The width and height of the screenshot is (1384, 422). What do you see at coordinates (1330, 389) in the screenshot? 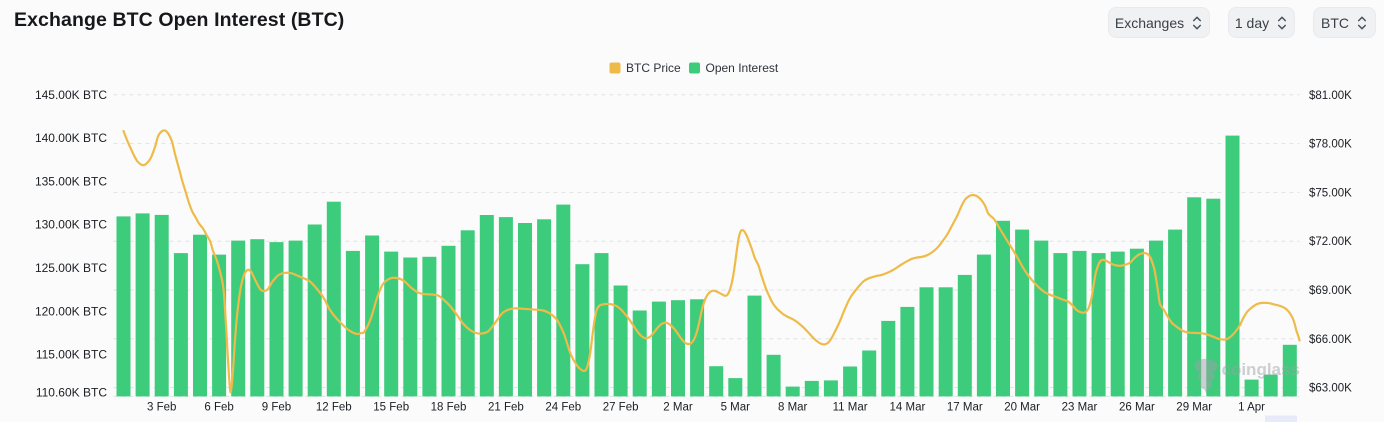
I see `svg-text: $63.00K` at bounding box center [1330, 389].